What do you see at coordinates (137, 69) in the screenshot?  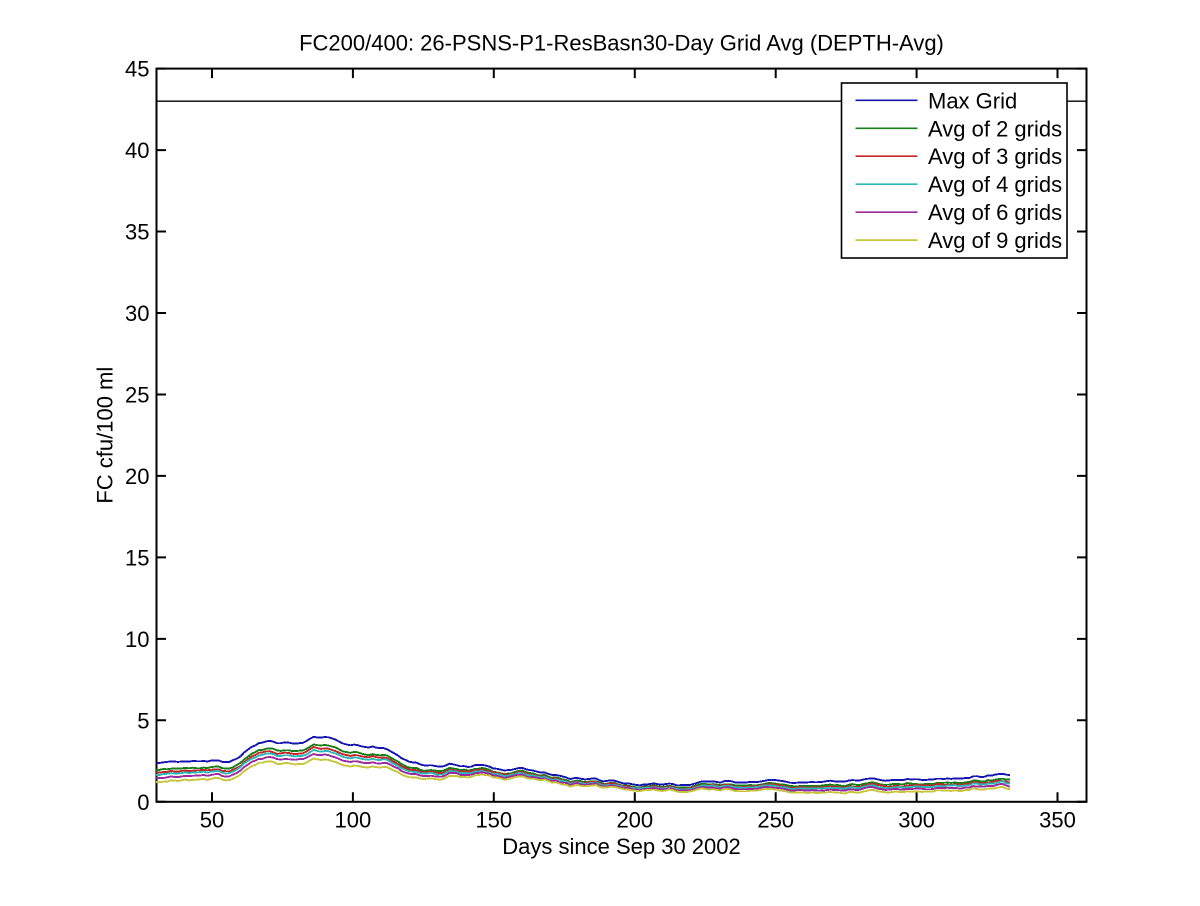 I see `svg-text: 45` at bounding box center [137, 69].